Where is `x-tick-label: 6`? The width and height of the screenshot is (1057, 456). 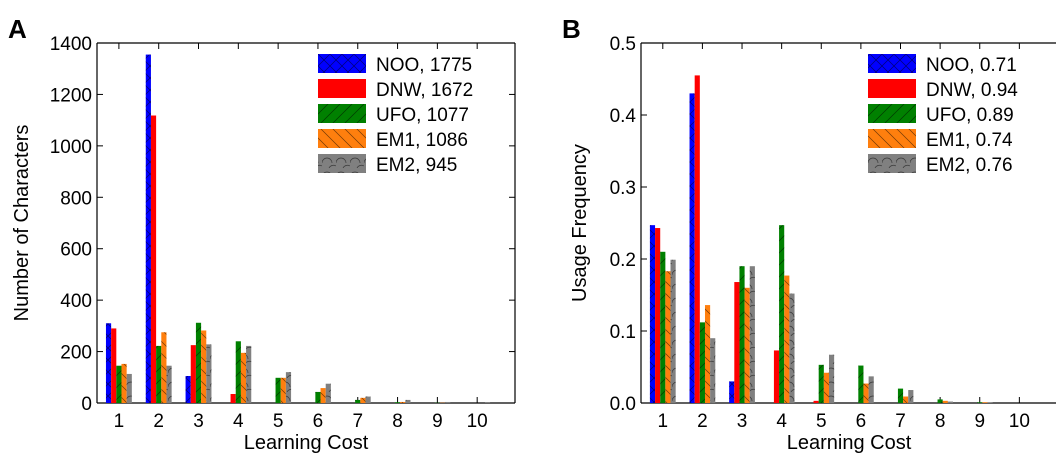
x-tick-label: 6 is located at coordinates (318, 421).